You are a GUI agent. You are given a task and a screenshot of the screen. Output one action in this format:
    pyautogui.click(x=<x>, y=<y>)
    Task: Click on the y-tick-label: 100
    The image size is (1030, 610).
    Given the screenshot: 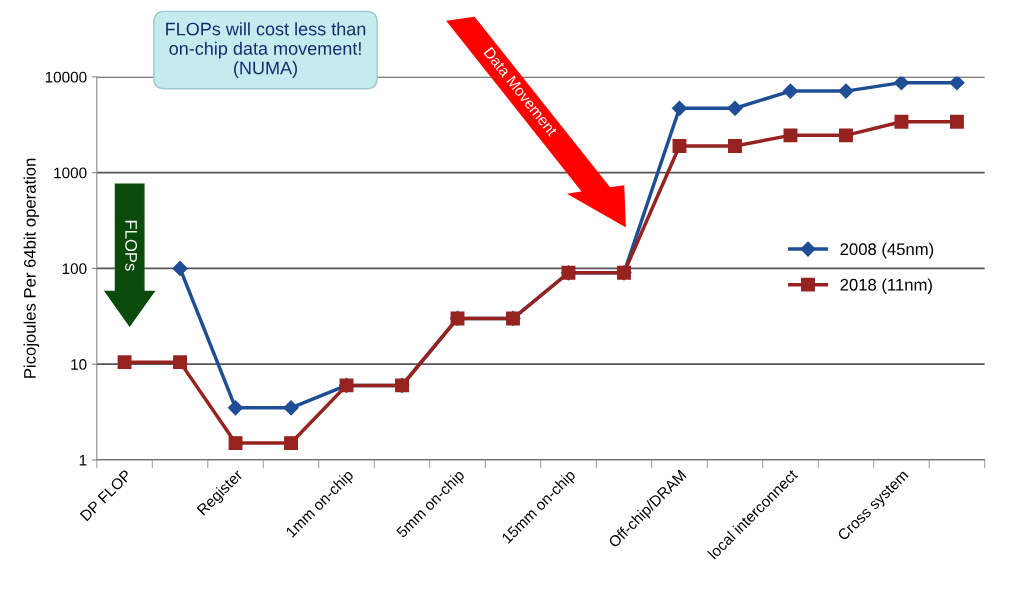 What is the action you would take?
    pyautogui.click(x=74, y=269)
    